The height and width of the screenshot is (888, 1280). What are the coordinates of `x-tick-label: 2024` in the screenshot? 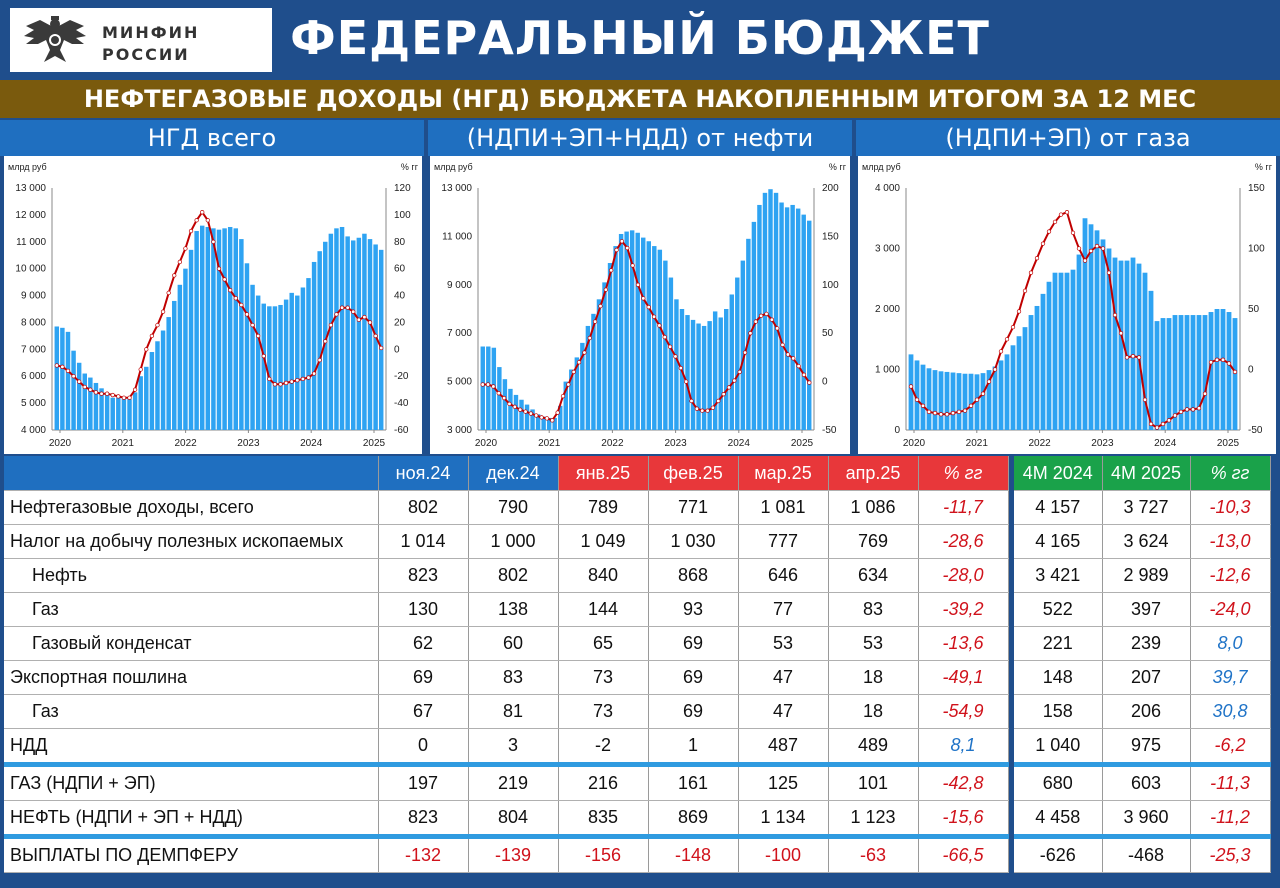 It's located at (739, 443).